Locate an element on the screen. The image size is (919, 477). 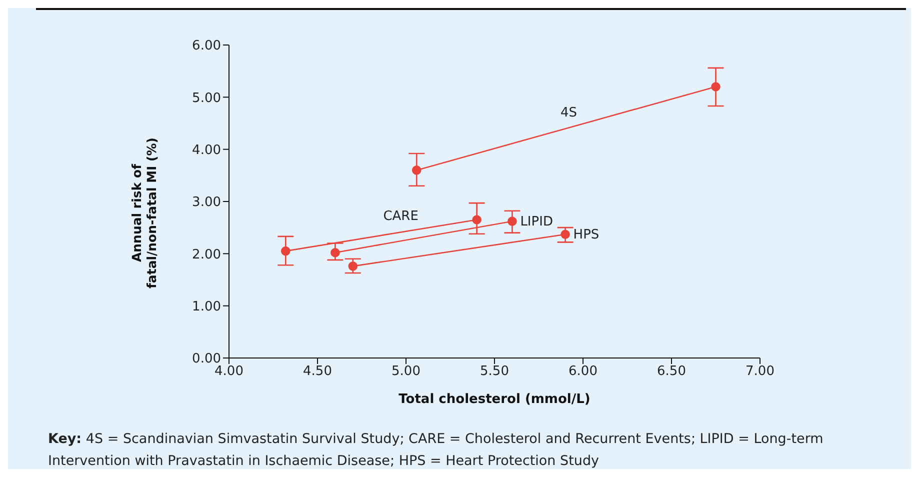
x-tick-label: 6.00 is located at coordinates (583, 372).